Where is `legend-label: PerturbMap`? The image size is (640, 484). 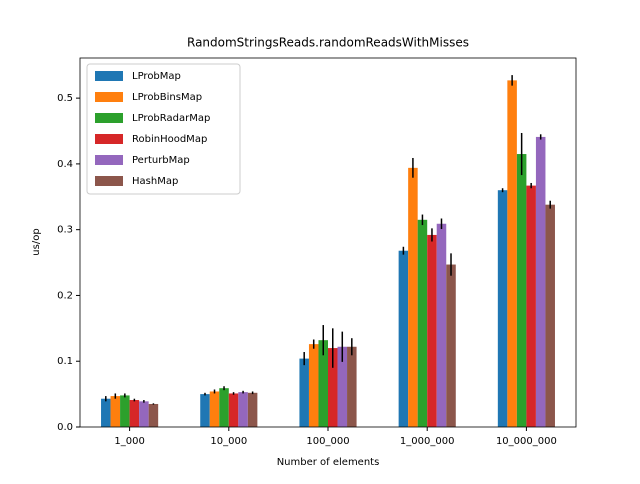 legend-label: PerturbMap is located at coordinates (161, 160).